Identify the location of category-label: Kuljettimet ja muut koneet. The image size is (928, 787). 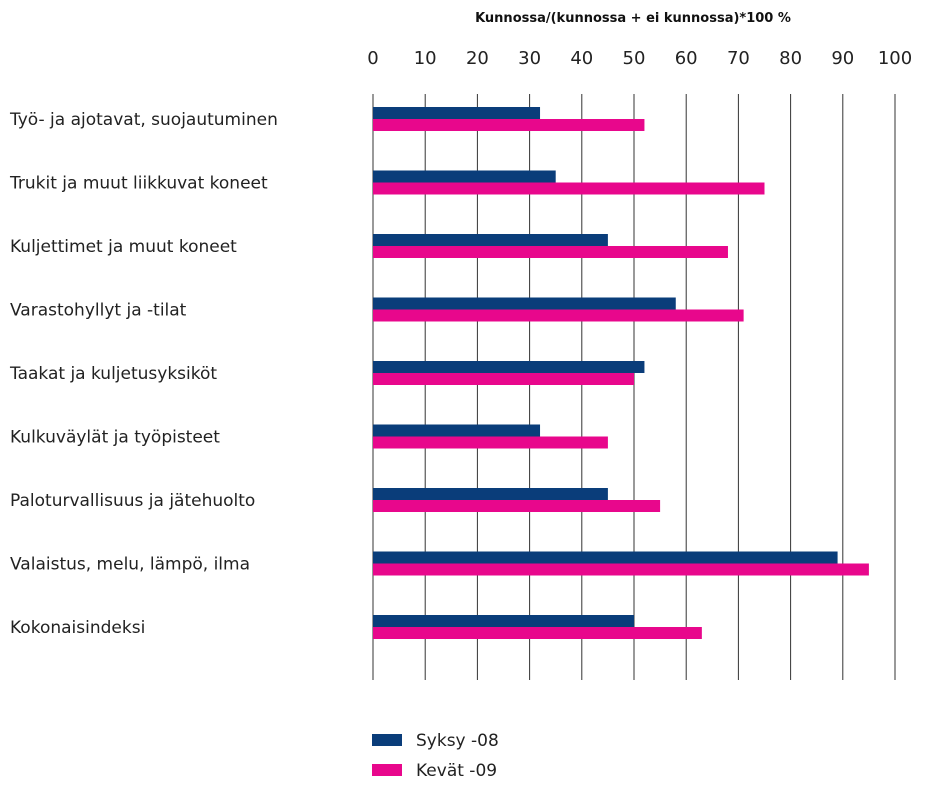
(123, 247).